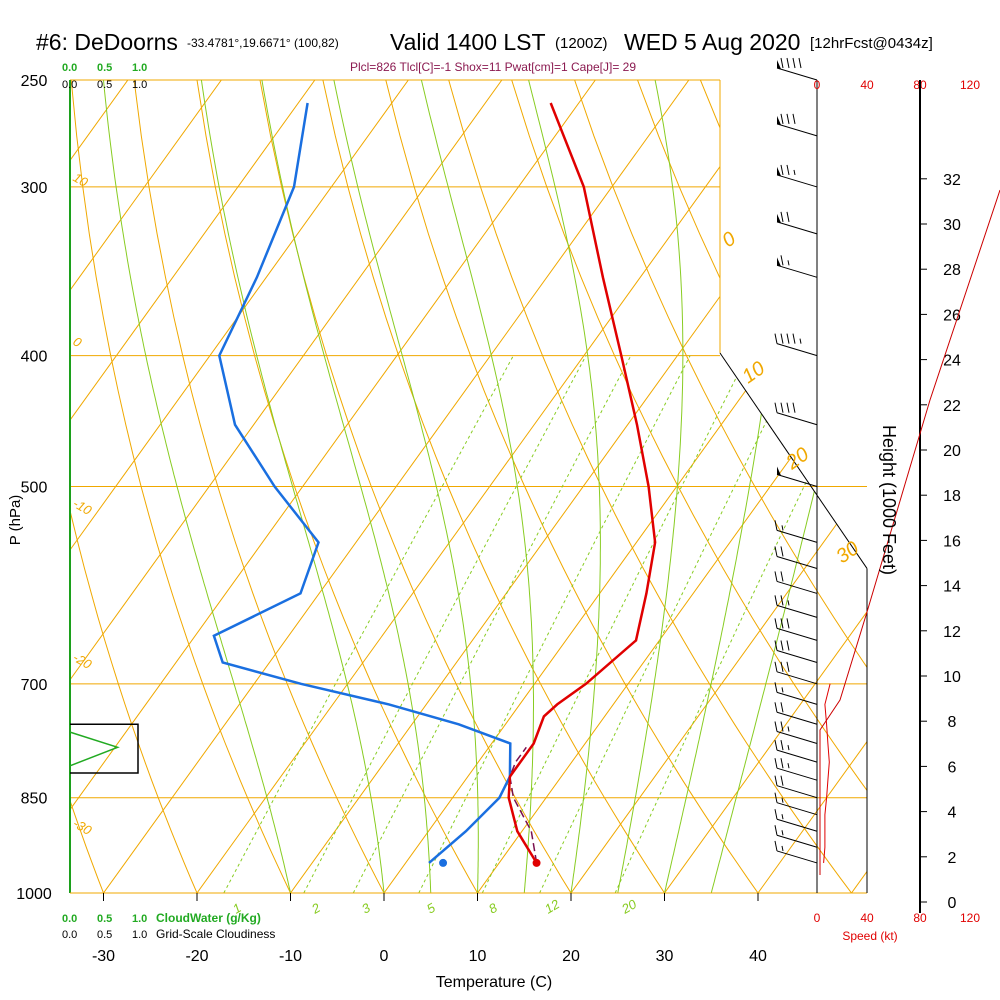 Image resolution: width=1000 pixels, height=1000 pixels. Describe the element at coordinates (523, 805) in the screenshot. I see `parcel-path` at that location.